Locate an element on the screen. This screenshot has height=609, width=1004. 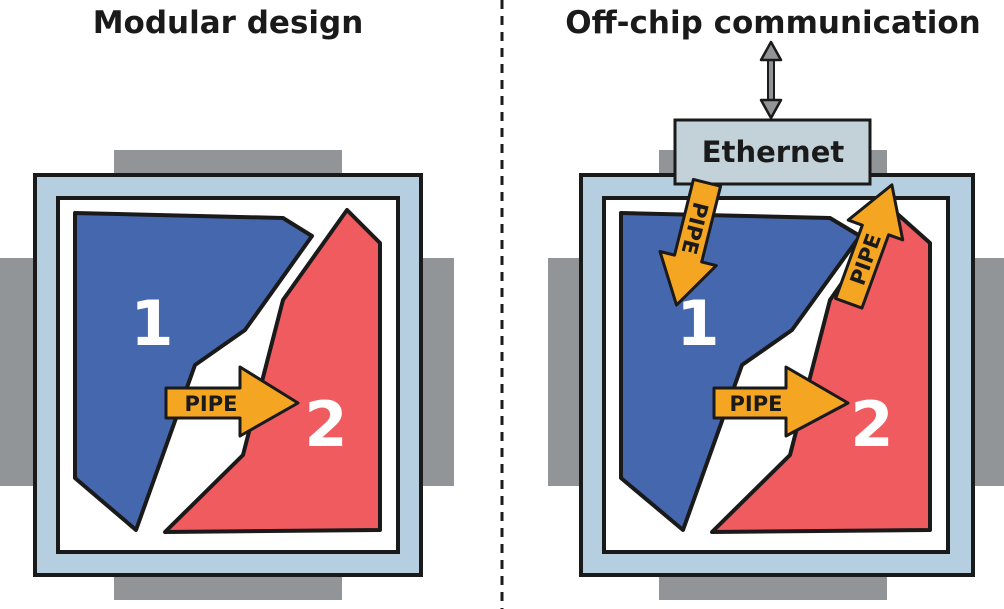
chip-pin-top is located at coordinates (228, 163).